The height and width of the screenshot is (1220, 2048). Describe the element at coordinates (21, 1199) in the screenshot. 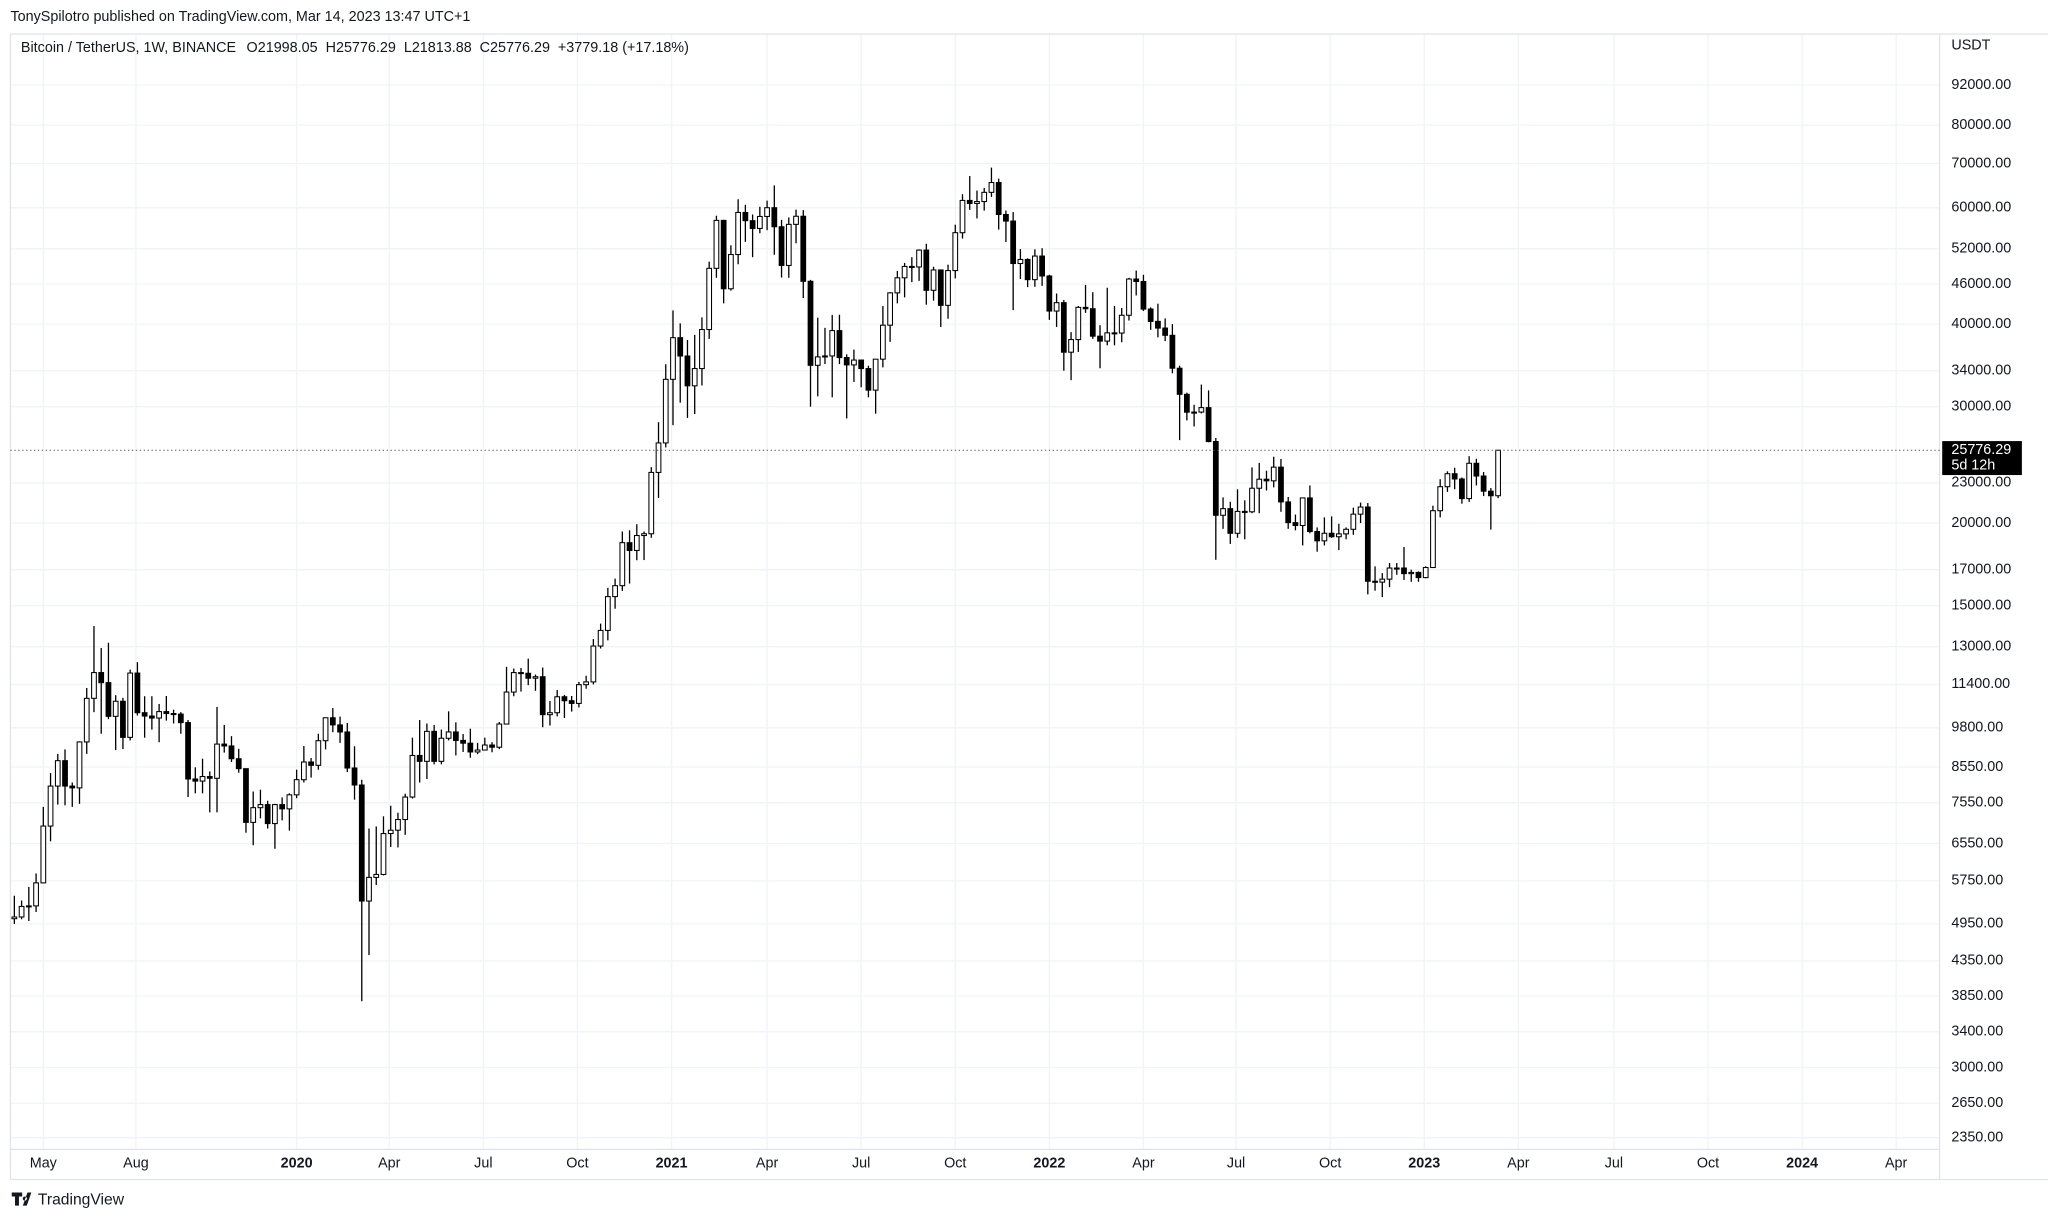

I see `footer-logo` at that location.